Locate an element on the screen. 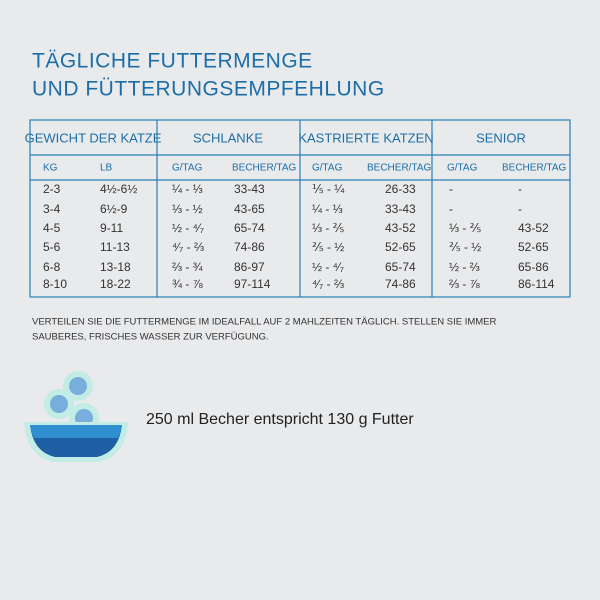  table-cell: 13-18 is located at coordinates (115, 267).